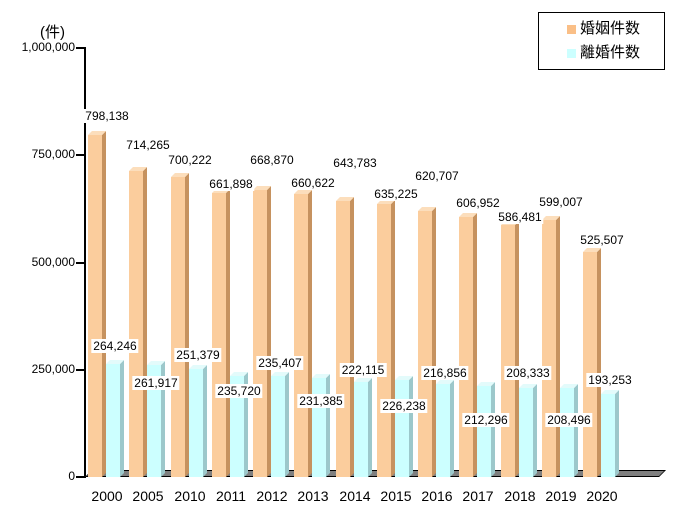 This screenshot has height=529, width=680. What do you see at coordinates (363, 370) in the screenshot?
I see `value-label-divorce-2014: 222,115` at bounding box center [363, 370].